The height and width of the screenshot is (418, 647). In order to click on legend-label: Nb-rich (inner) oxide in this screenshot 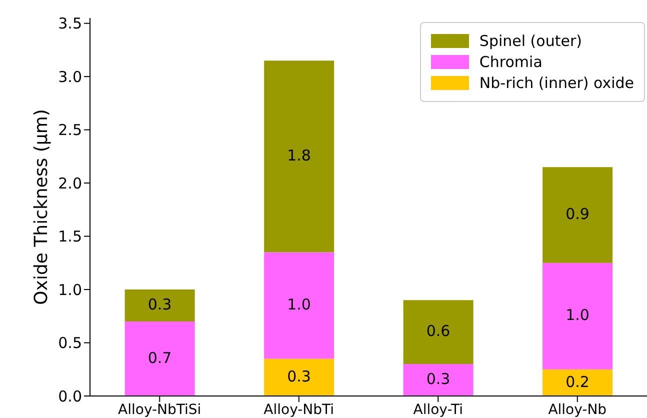, I will do `click(556, 83)`.